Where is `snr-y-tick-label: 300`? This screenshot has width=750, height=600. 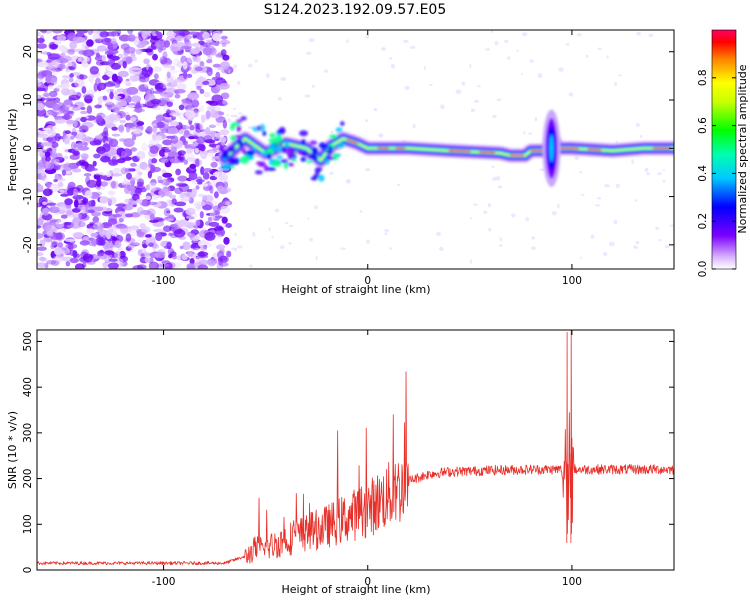 snr-y-tick-label: 300 is located at coordinates (28, 433).